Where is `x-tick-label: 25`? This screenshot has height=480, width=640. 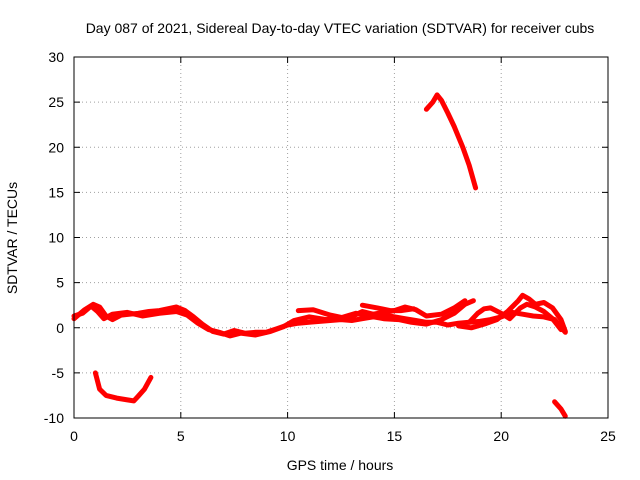
x-tick-label: 25 is located at coordinates (608, 436).